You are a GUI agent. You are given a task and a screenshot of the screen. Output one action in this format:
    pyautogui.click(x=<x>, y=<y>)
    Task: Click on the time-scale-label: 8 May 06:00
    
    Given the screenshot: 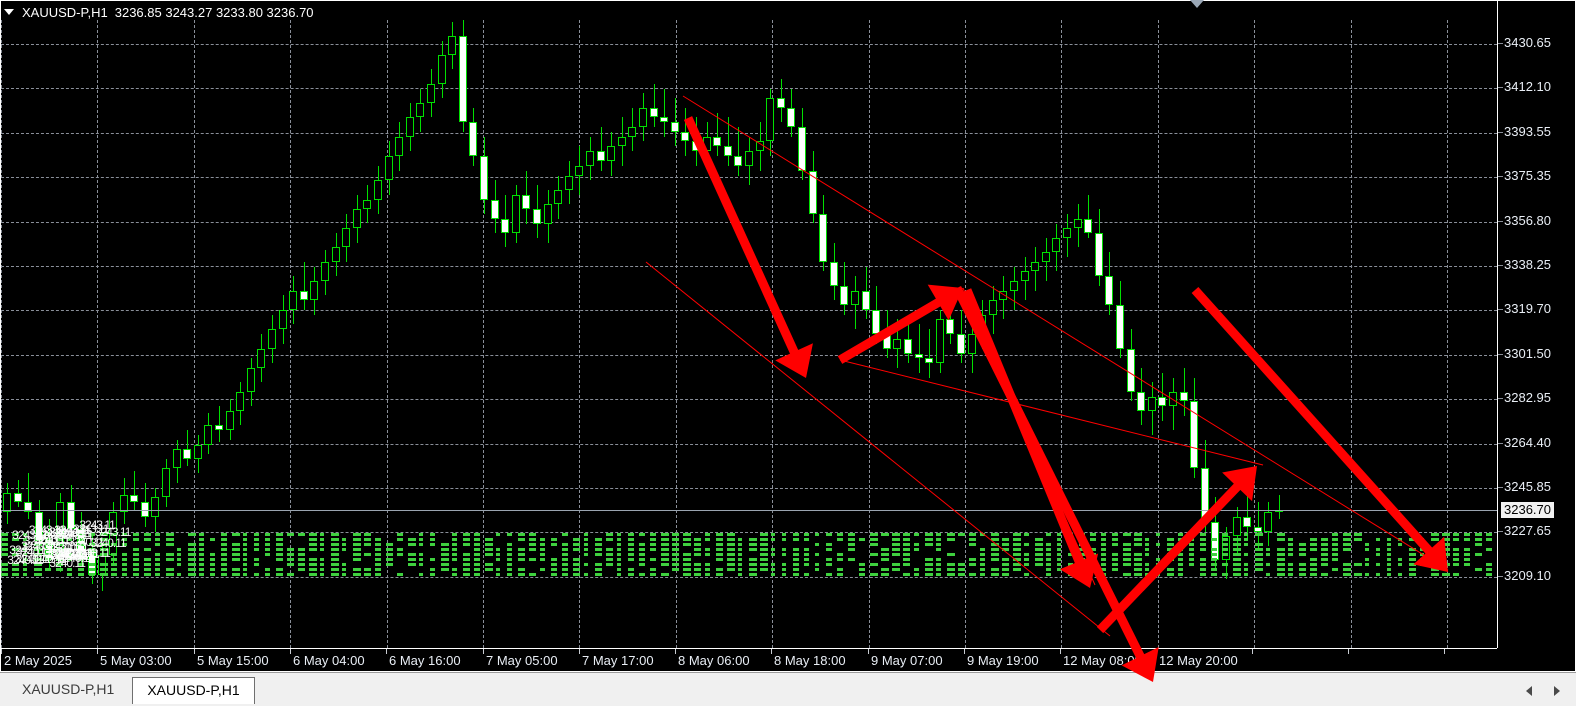 What is the action you would take?
    pyautogui.click(x=714, y=660)
    